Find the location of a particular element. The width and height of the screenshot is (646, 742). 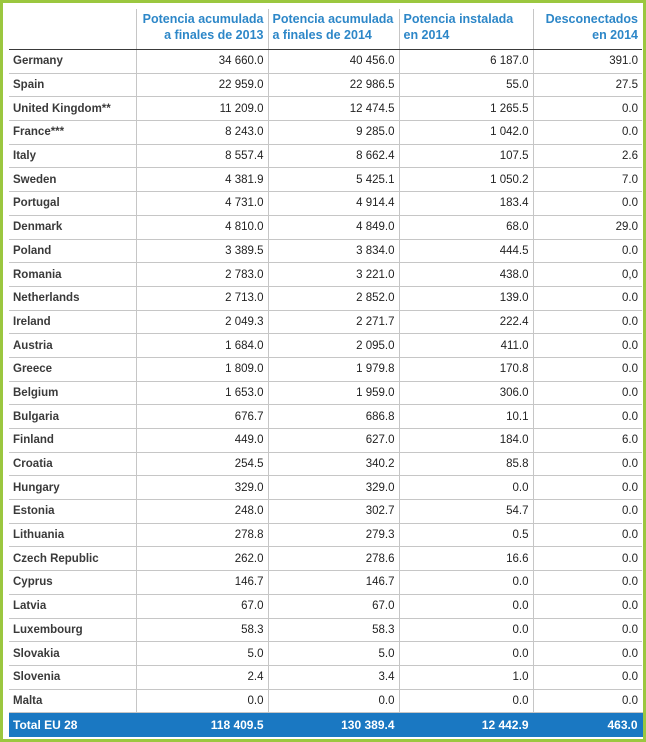

table-row: Croatia 254.5 340.2 85.8 0.0 is located at coordinates (325, 464).